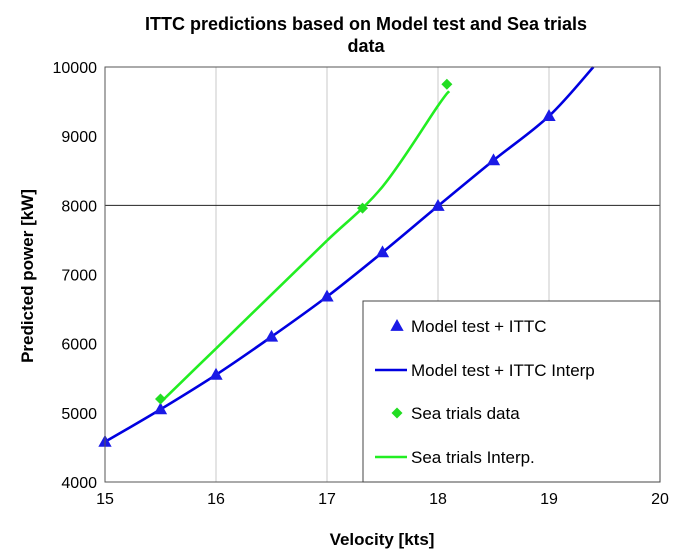 This screenshot has height=559, width=680. I want to click on x-tick-label: 20, so click(660, 499).